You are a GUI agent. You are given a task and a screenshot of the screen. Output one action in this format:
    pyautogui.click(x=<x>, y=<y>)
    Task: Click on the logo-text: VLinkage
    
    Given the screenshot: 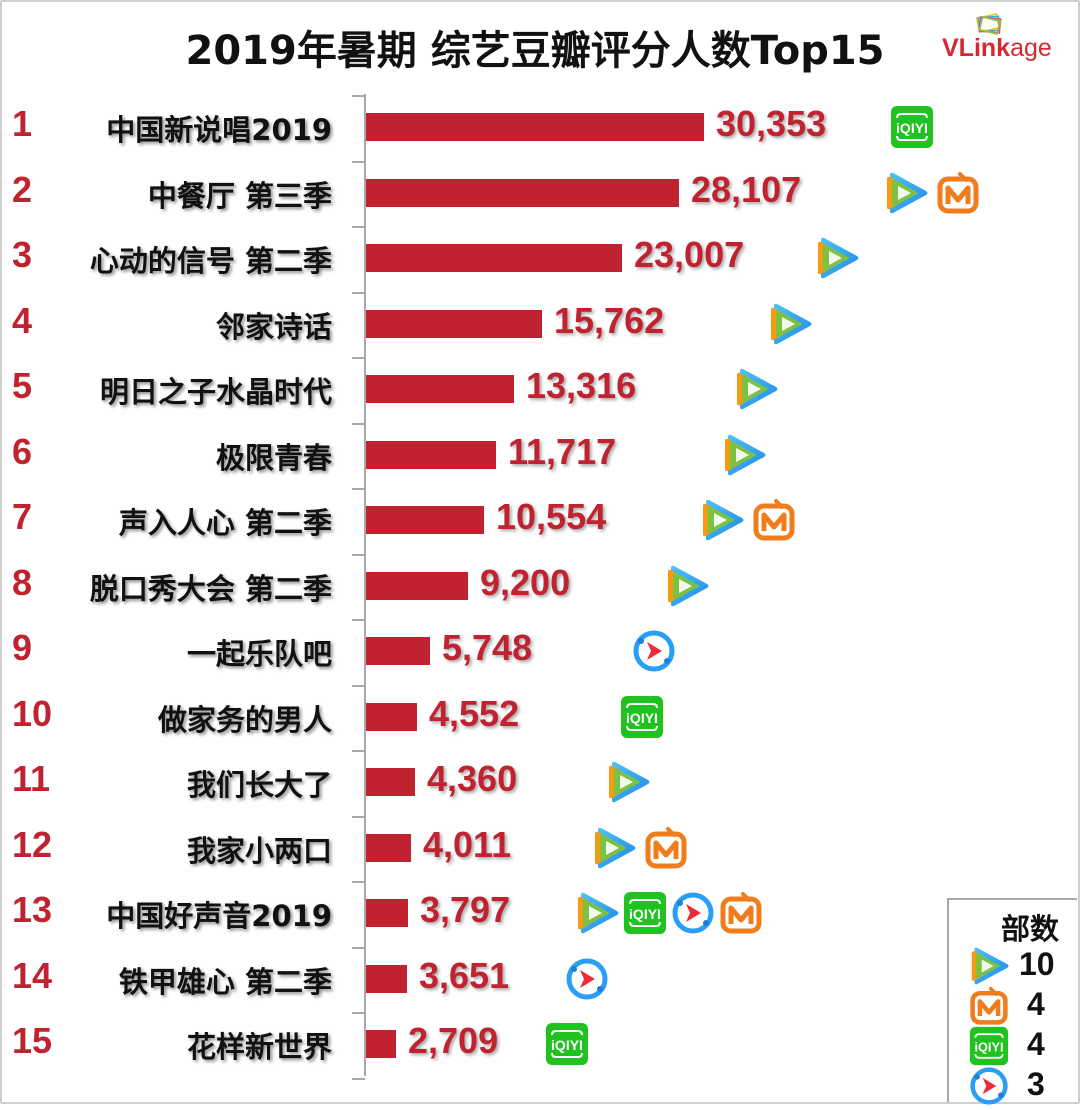 What is the action you would take?
    pyautogui.click(x=997, y=48)
    